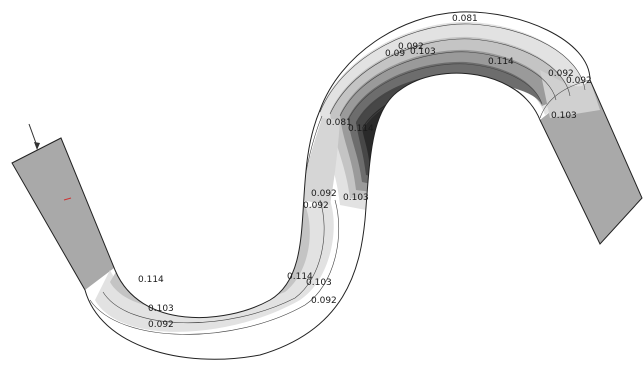  I want to click on small-mark-icon, so click(67, 199).